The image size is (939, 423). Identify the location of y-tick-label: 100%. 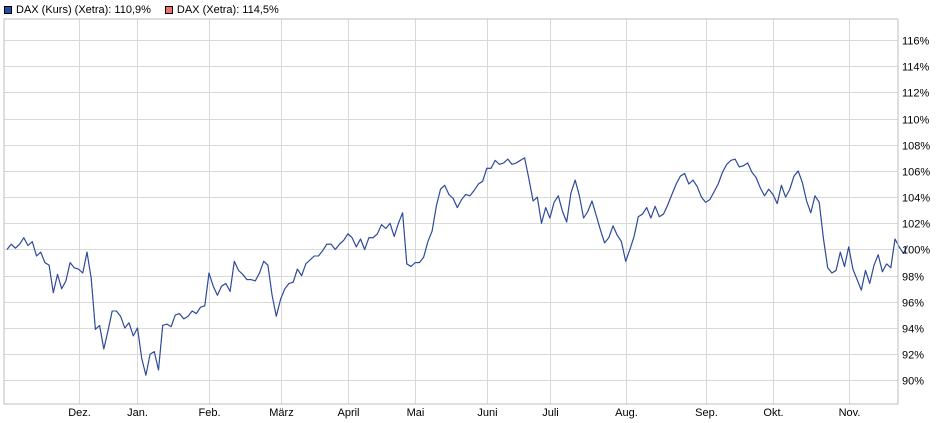
(916, 251).